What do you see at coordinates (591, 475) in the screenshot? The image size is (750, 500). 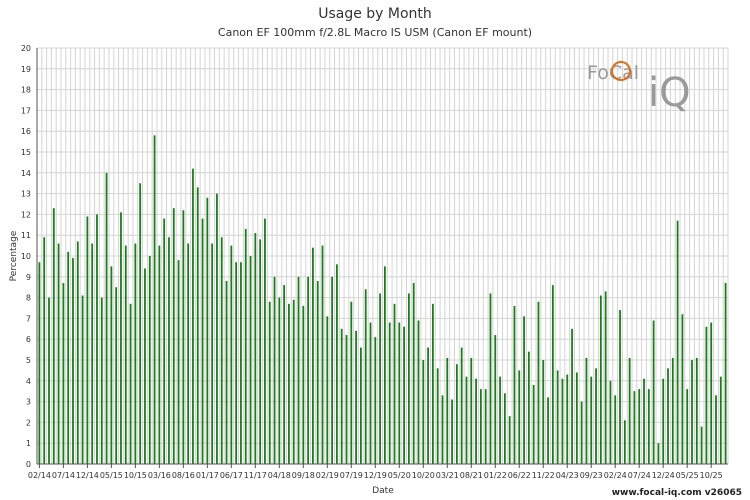 I see `x-tick-label: 09/23` at bounding box center [591, 475].